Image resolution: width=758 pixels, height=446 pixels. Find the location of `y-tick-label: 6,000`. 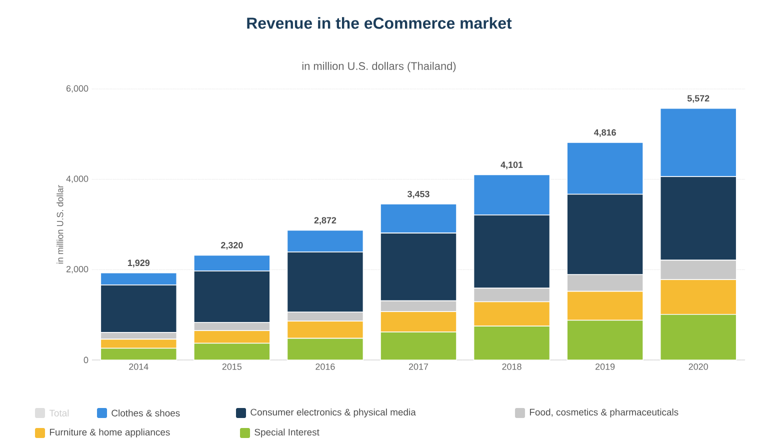

y-tick-label: 6,000 is located at coordinates (77, 89).